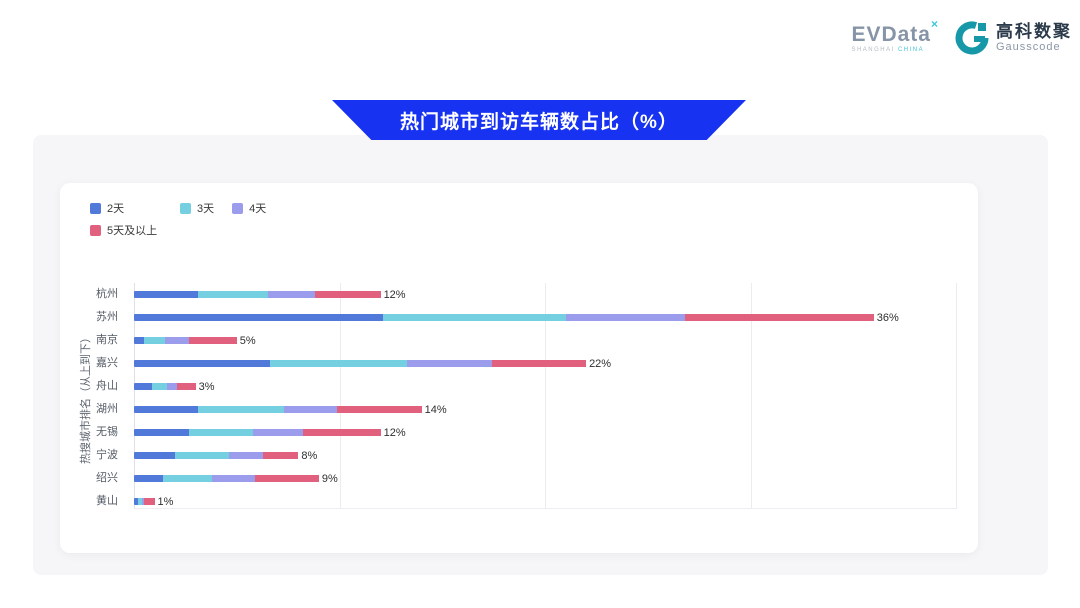  I want to click on bar-segment-湖州-2天, so click(166, 409).